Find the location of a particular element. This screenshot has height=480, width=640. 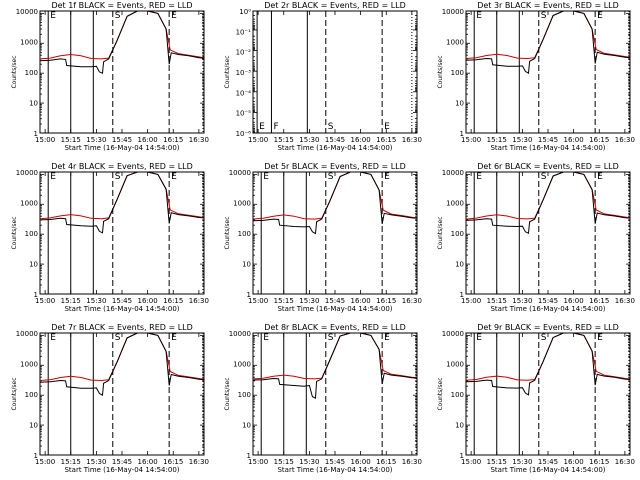

y-tick-label: 10⁻⁵ is located at coordinates (244, 114).